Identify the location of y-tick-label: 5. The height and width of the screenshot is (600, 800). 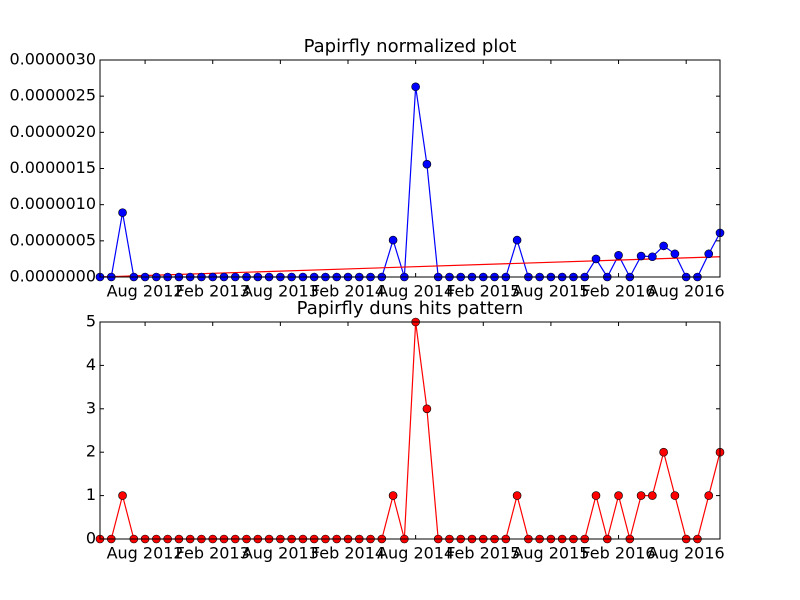
(91, 321).